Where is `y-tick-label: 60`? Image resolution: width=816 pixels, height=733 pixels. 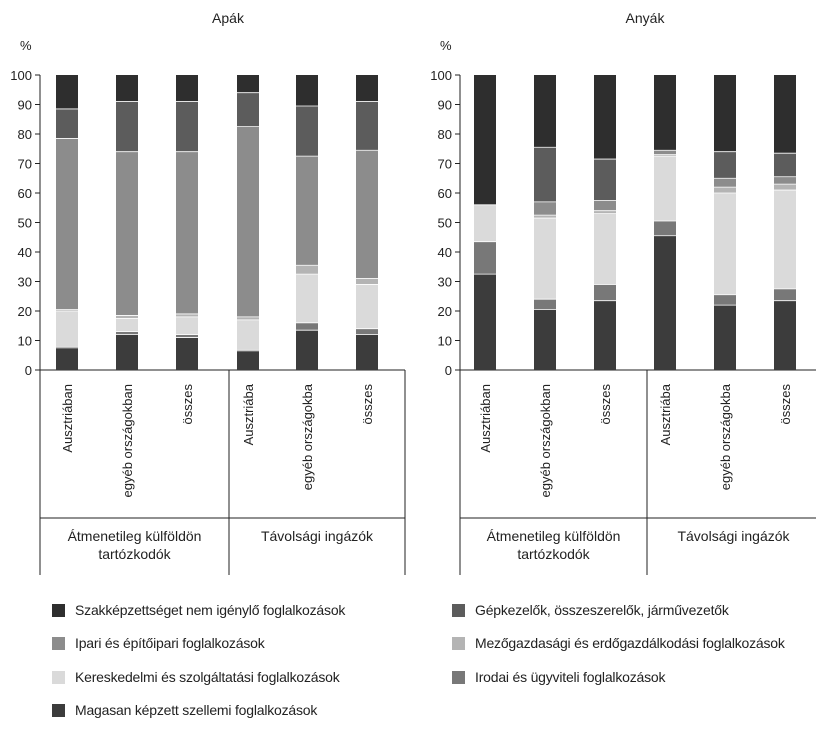
y-tick-label: 60 is located at coordinates (445, 193).